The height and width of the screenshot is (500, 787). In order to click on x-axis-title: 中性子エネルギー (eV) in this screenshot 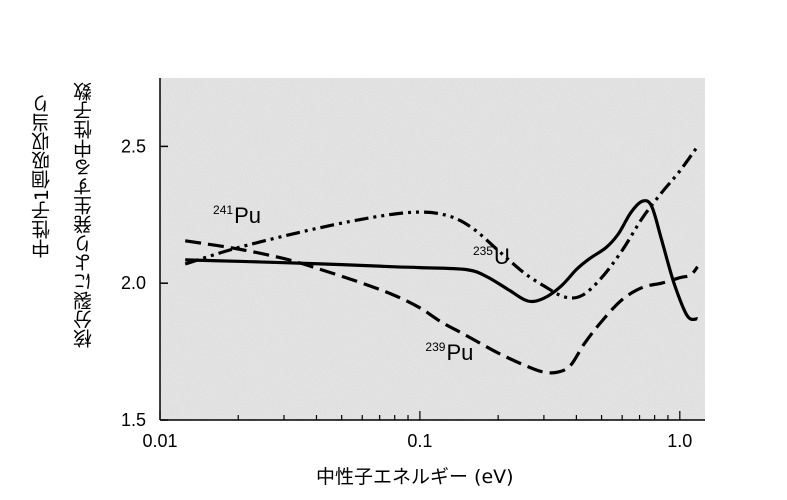, I will do `click(415, 477)`.